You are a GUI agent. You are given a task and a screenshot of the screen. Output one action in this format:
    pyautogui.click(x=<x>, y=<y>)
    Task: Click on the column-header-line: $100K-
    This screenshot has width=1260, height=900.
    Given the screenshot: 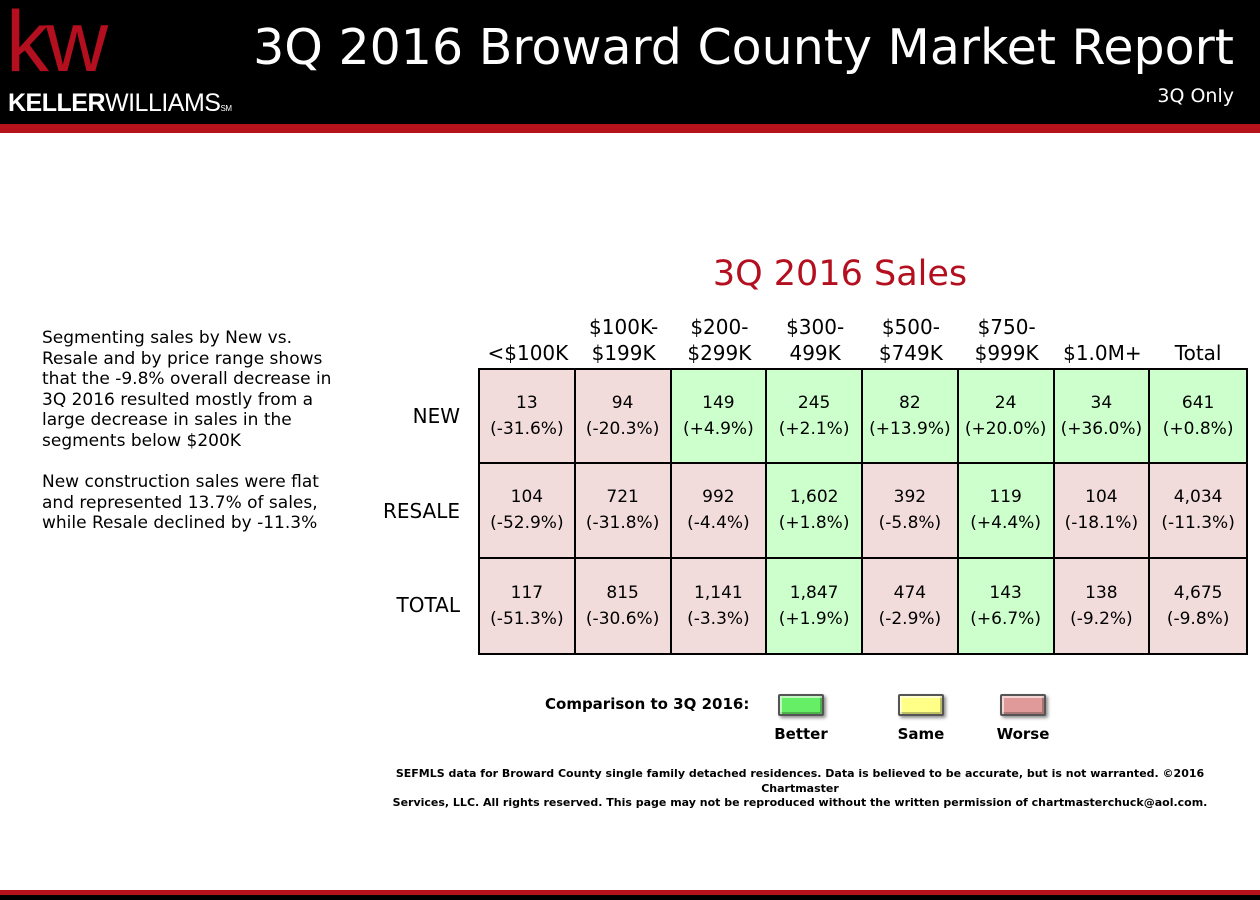 What is the action you would take?
    pyautogui.click(x=624, y=327)
    